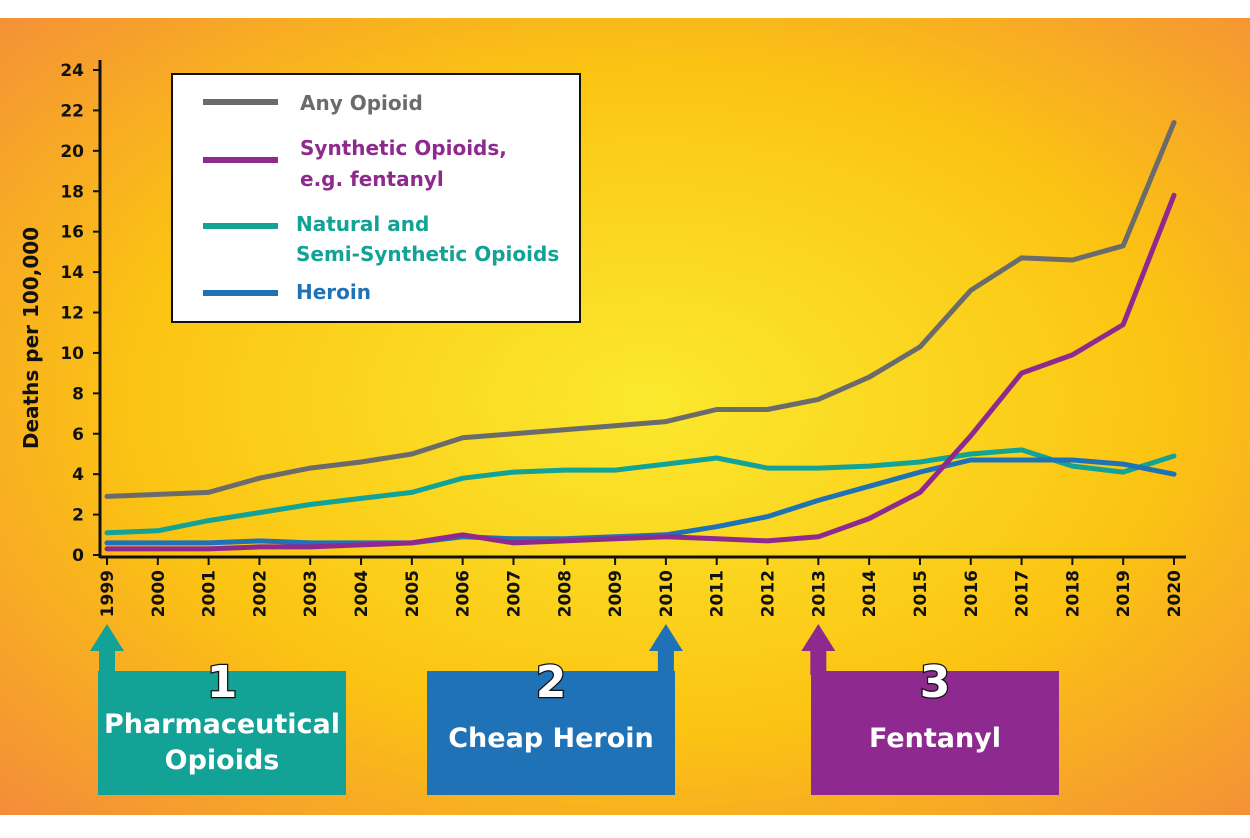  Describe the element at coordinates (72, 233) in the screenshot. I see `y-tick-label: 16` at that location.